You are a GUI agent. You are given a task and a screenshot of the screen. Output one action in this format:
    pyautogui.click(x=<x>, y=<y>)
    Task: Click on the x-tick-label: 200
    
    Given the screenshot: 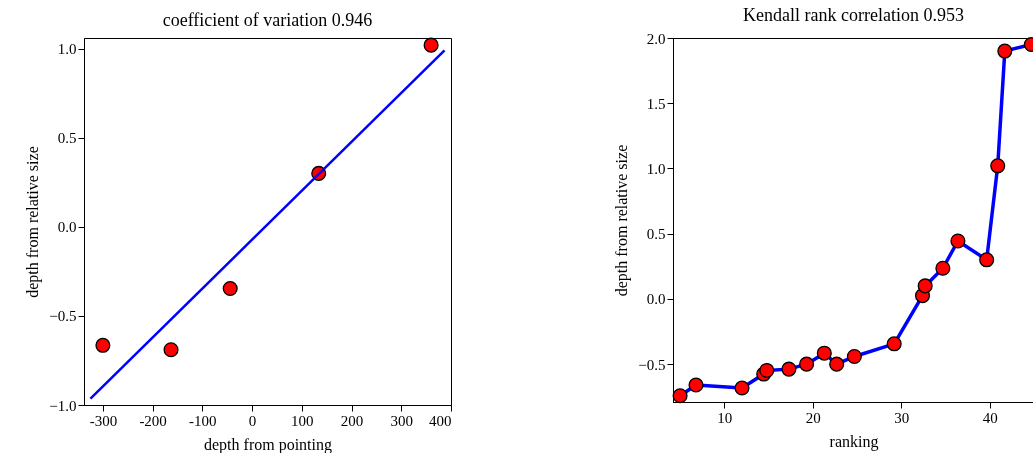 What is the action you would take?
    pyautogui.click(x=352, y=420)
    